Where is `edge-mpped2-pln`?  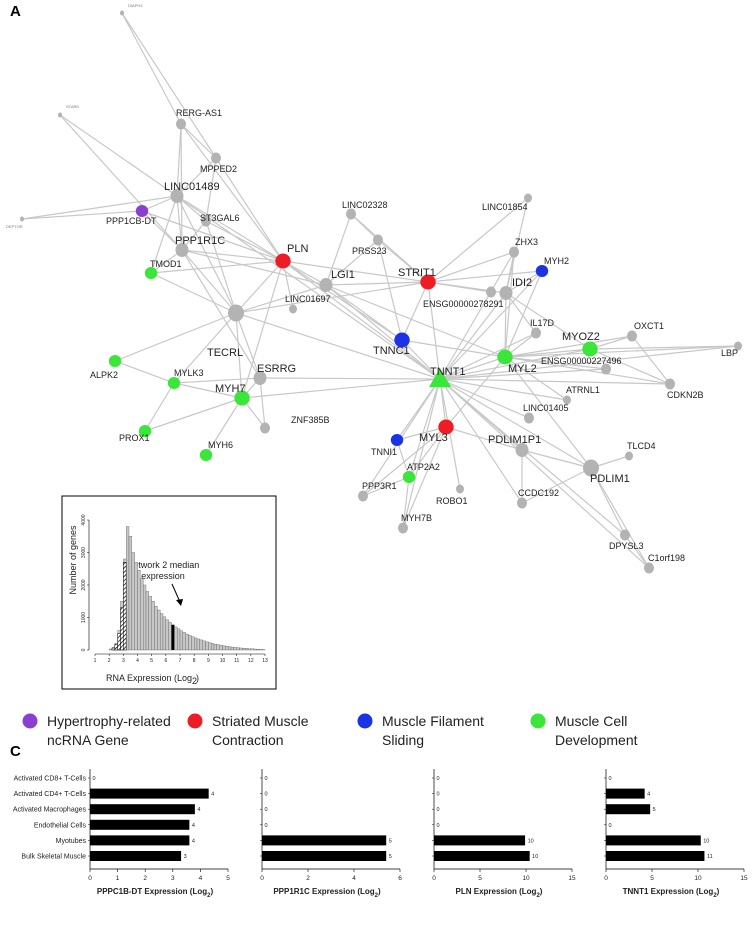
edge-mpped2-pln is located at coordinates (249, 209).